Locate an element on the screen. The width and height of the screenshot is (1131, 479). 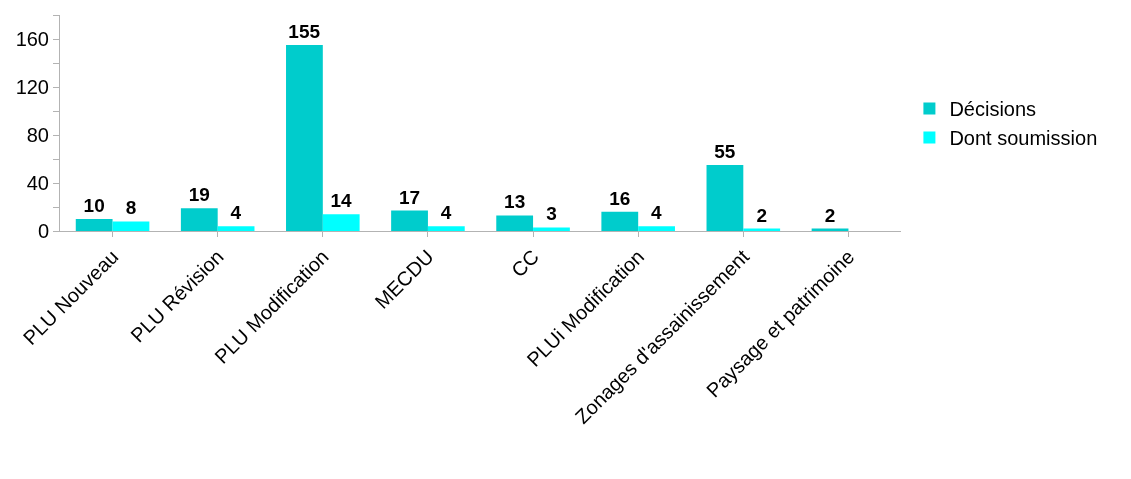
data-label: 3 is located at coordinates (551, 214).